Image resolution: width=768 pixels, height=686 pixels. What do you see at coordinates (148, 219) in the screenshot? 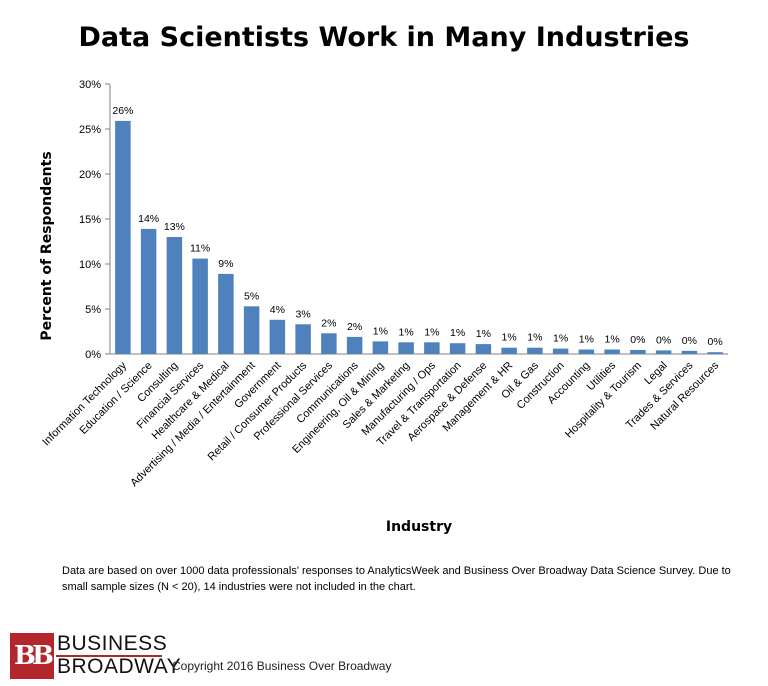
I see `data-label: 14%` at bounding box center [148, 219].